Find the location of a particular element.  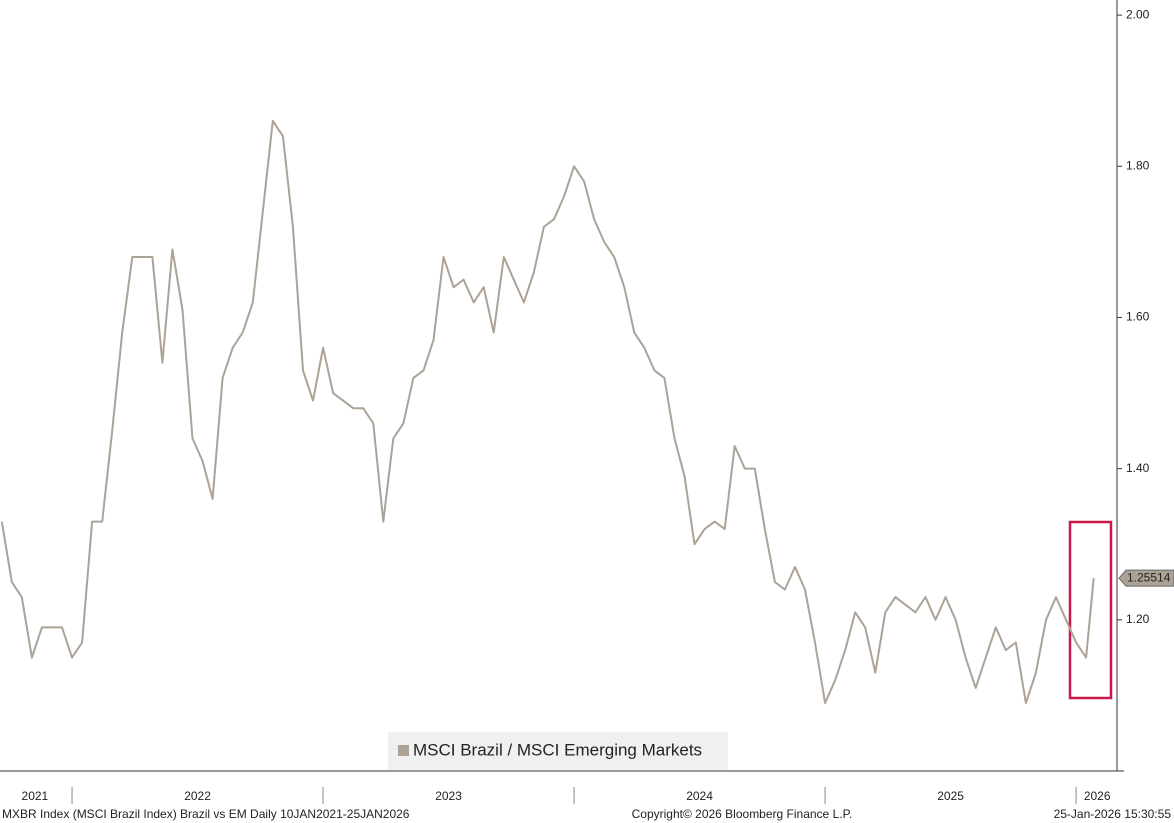

last-value-tag is located at coordinates (1146, 578).